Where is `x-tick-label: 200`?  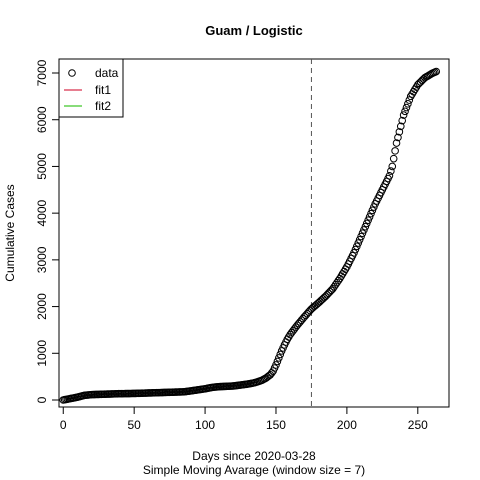 x-tick-label: 200 is located at coordinates (347, 425).